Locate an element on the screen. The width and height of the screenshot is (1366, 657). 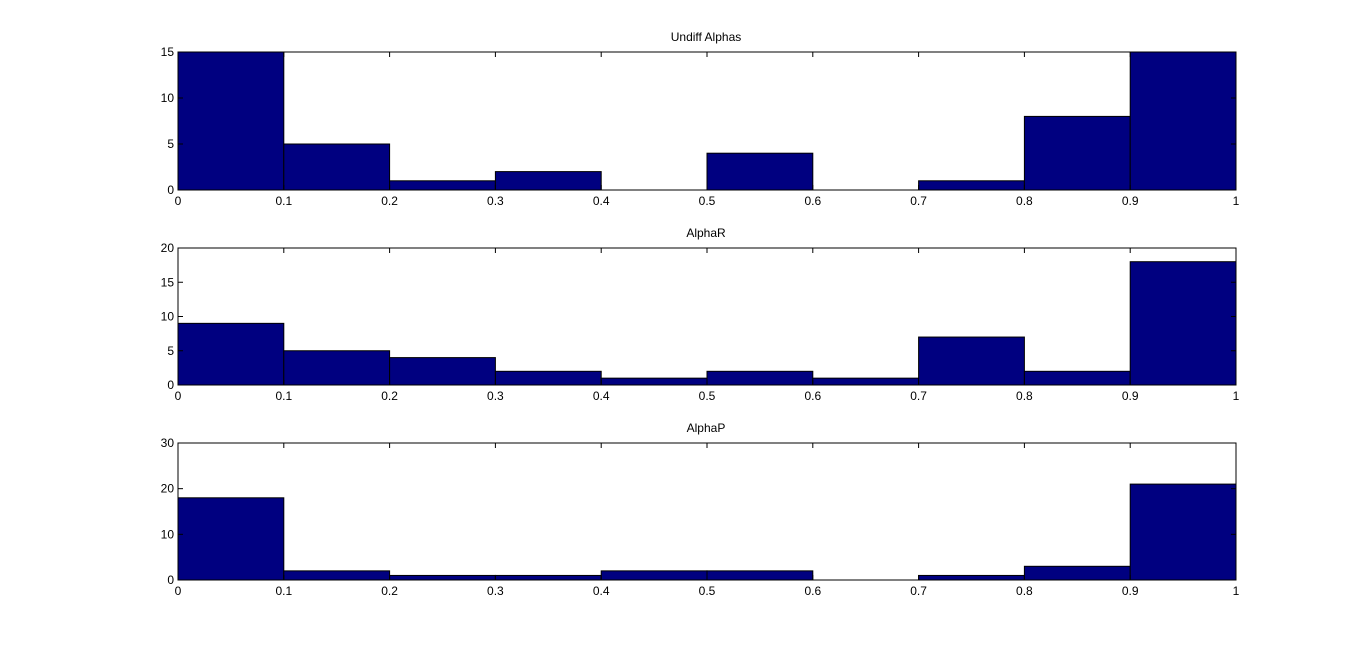
subplot-title: AlphaP is located at coordinates (706, 428).